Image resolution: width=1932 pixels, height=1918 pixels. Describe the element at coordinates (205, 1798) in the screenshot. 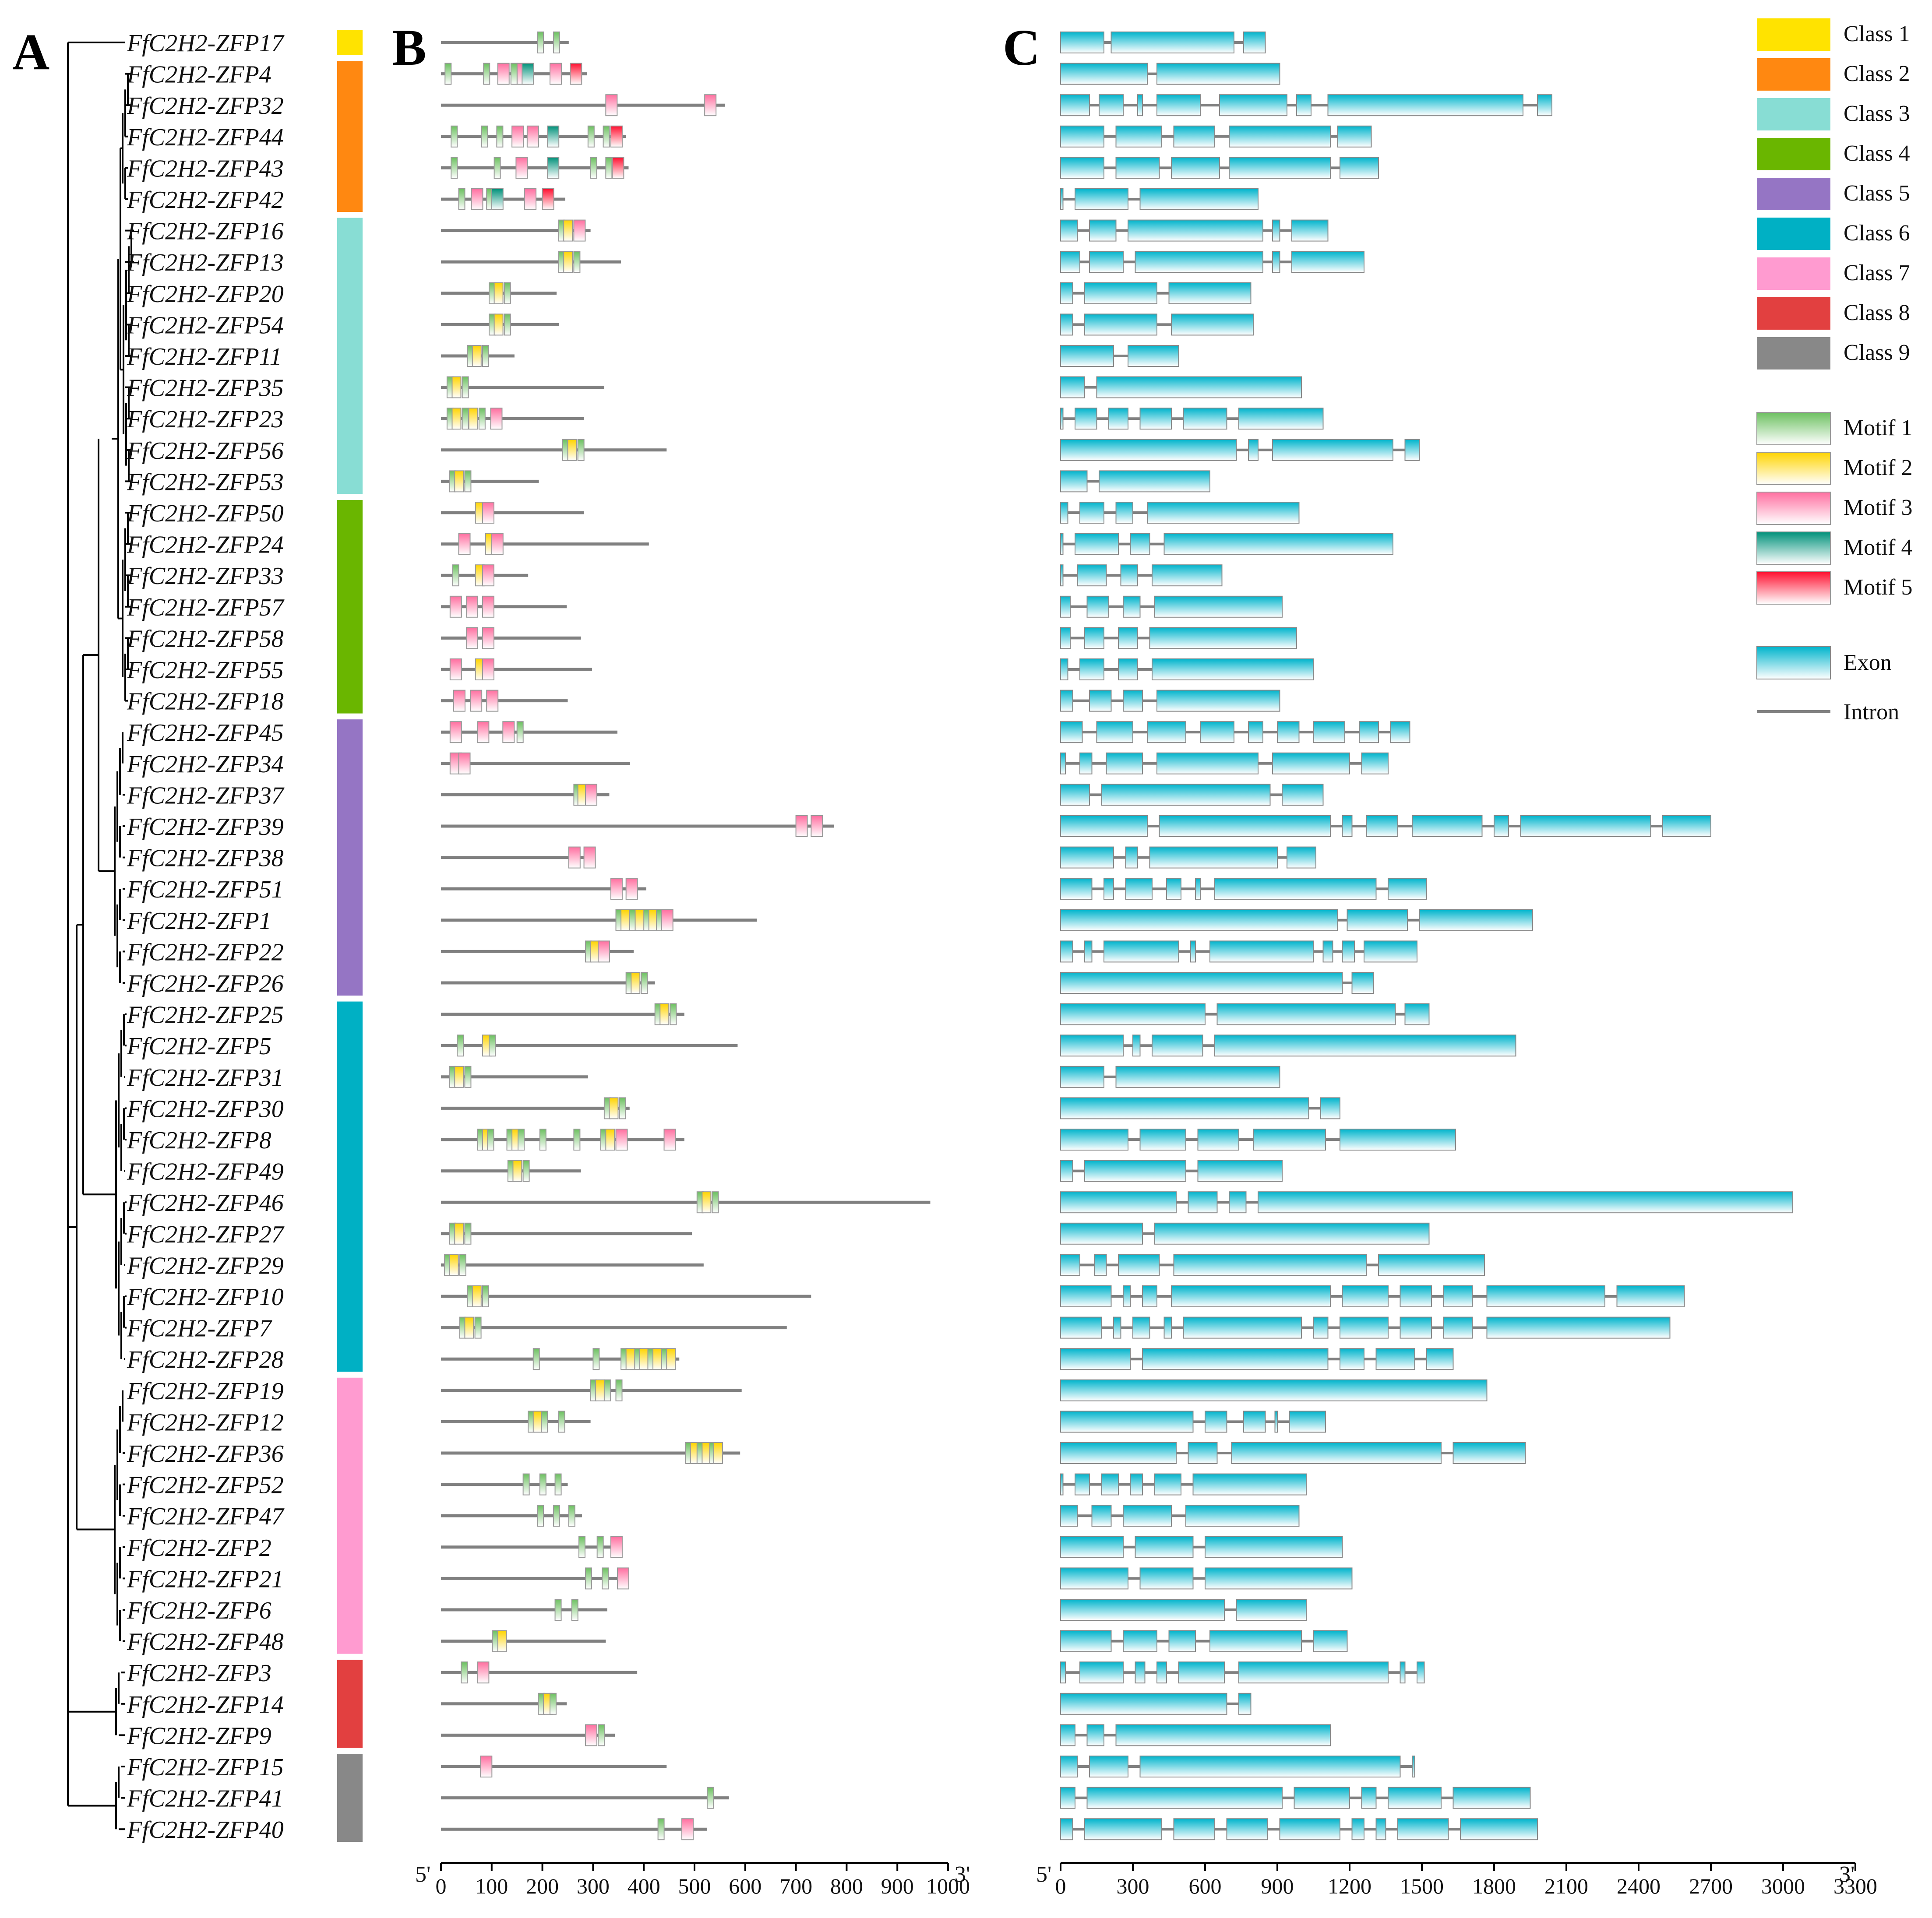

I see `gene-label: FfC2H2-ZFP41` at that location.